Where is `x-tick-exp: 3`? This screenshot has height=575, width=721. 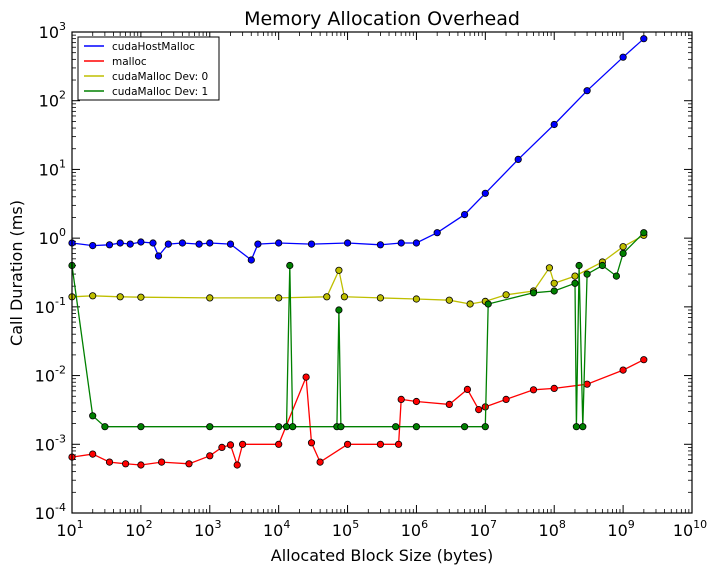
x-tick-exp: 3 is located at coordinates (217, 524).